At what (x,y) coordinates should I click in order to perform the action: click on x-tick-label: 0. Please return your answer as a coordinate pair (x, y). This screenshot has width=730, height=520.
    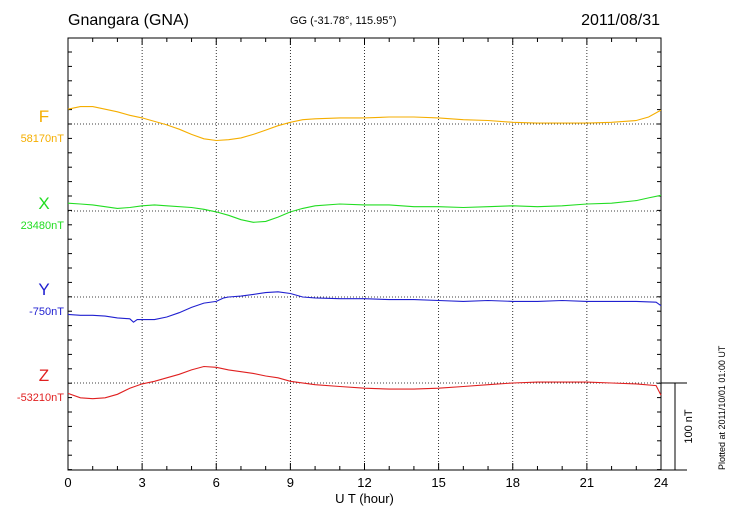
    Looking at the image, I should click on (67, 482).